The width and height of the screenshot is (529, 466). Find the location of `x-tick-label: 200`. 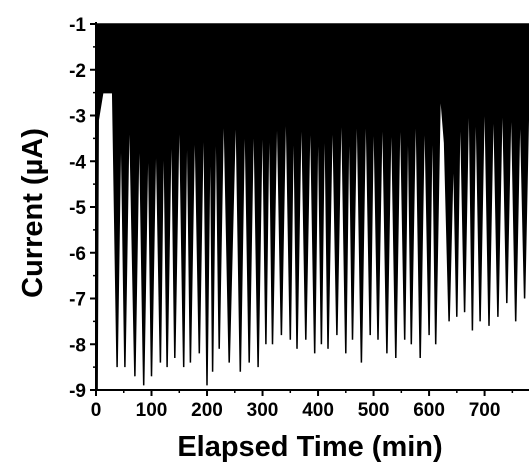

x-tick-label: 200 is located at coordinates (207, 410).